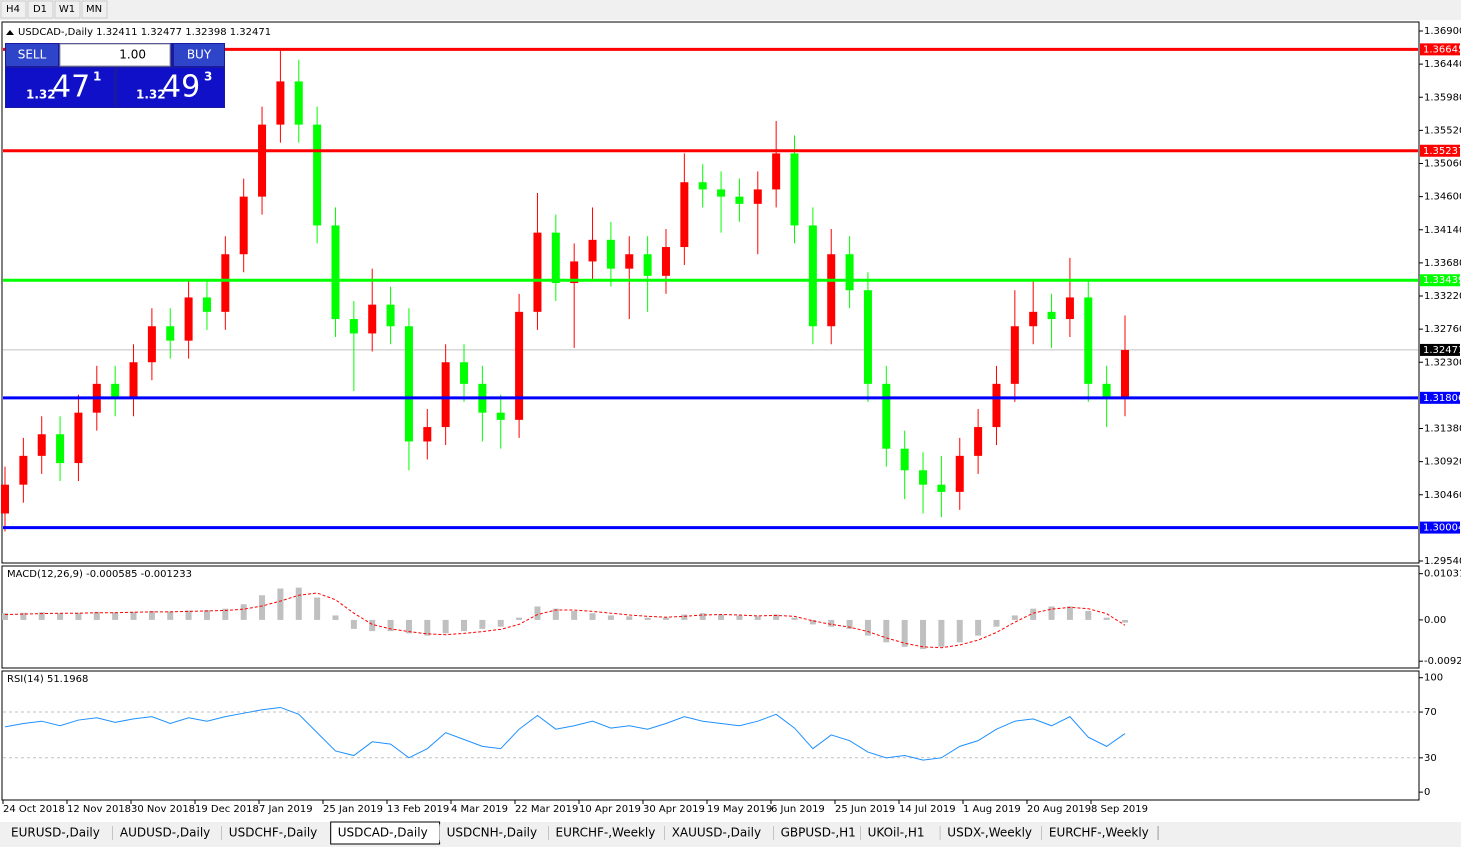  I want to click on level-label: 1.36645, so click(1442, 49).